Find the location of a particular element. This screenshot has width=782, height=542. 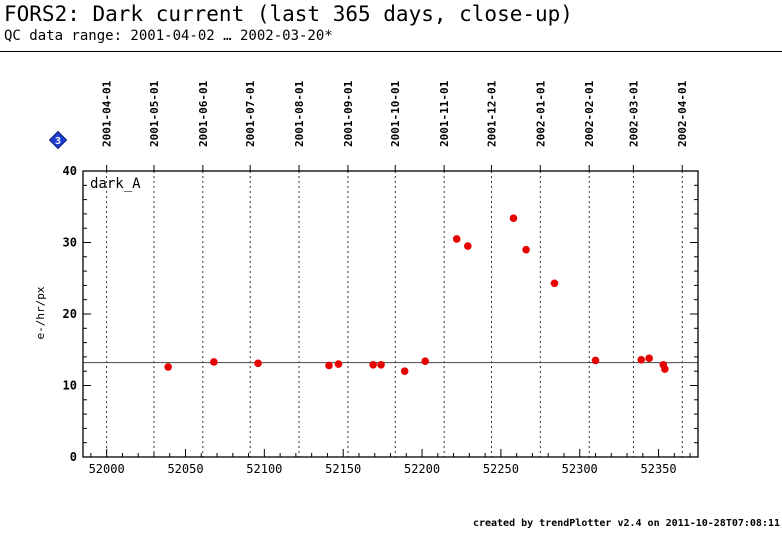

x-tick-label: 52200 is located at coordinates (422, 469).